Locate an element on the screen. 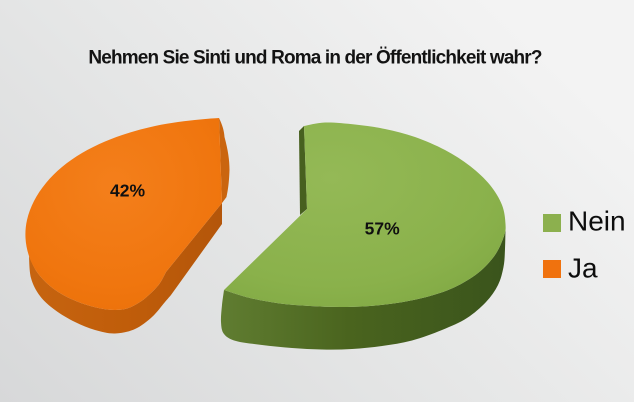  svg-text: Nein is located at coordinates (597, 221).